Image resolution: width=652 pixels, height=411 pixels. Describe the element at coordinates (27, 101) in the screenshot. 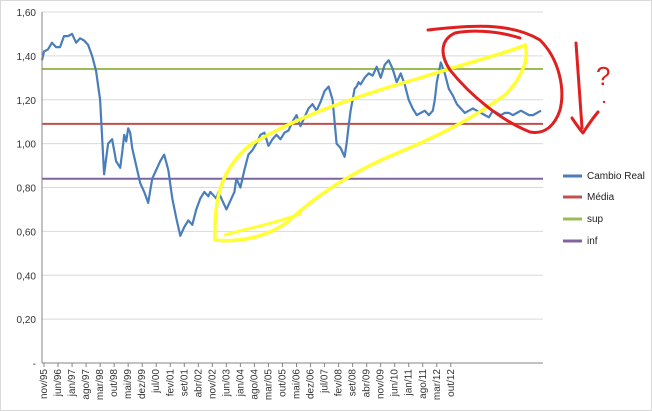

I see `y-tick-label-2: 1,20` at that location.